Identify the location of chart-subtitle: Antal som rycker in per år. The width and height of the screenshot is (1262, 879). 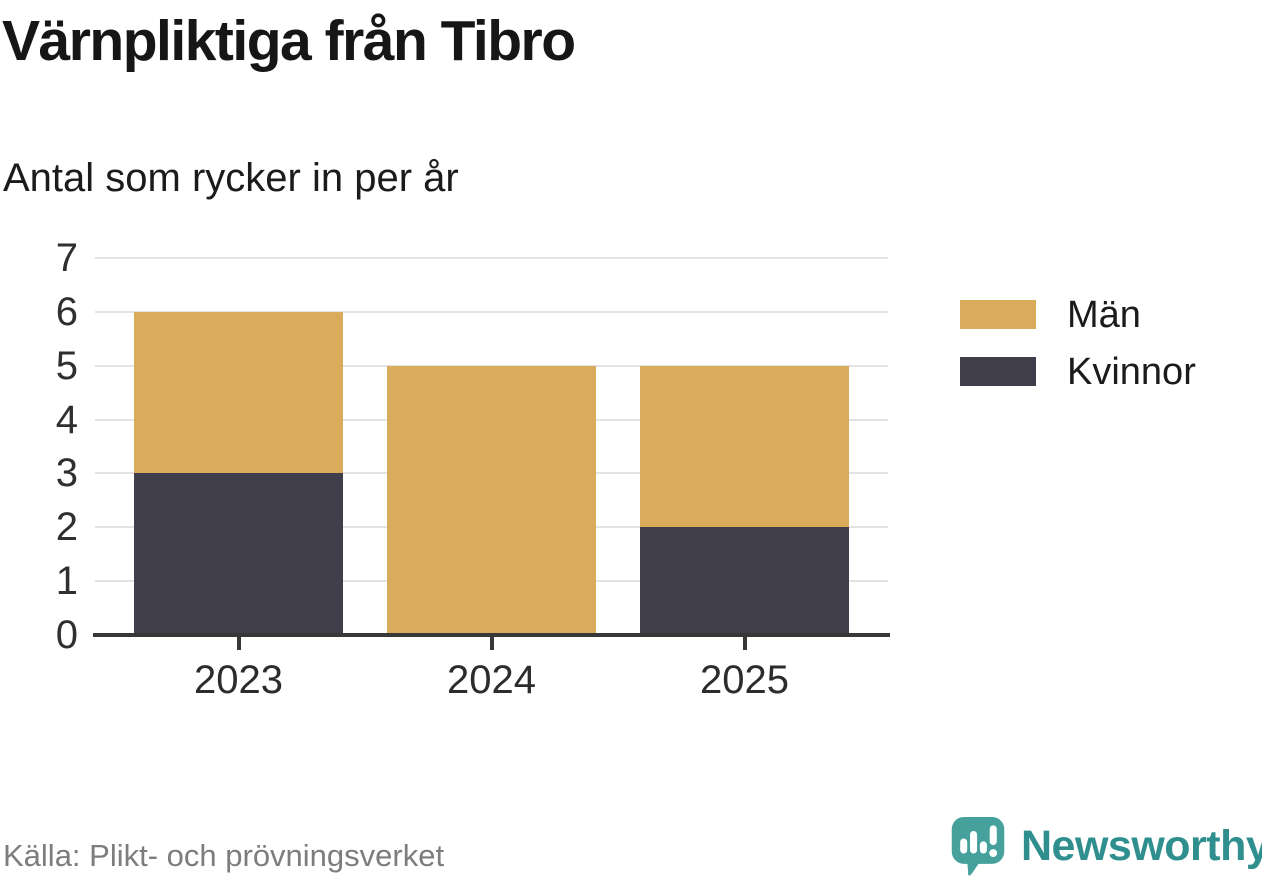
(231, 178).